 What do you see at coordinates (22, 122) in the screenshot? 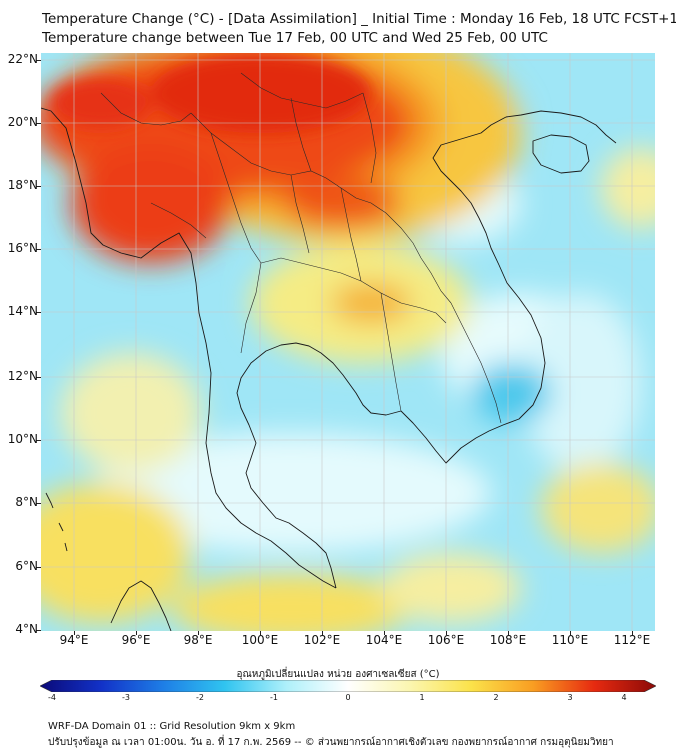
I see `lat-label: 20°N` at bounding box center [22, 122].